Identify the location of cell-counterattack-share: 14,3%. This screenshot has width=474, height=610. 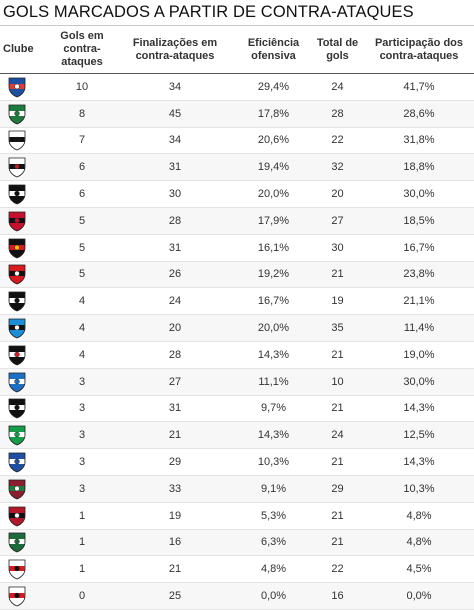
(419, 409).